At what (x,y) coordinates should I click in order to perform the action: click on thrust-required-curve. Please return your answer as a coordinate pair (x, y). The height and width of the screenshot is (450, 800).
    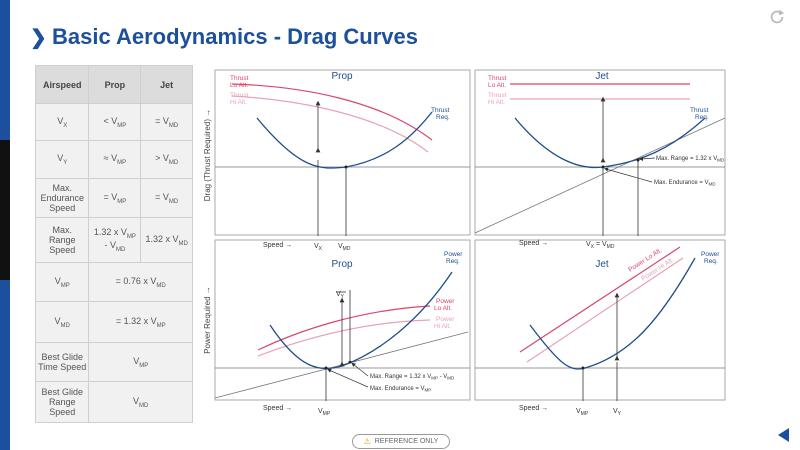
    Looking at the image, I should click on (344, 140).